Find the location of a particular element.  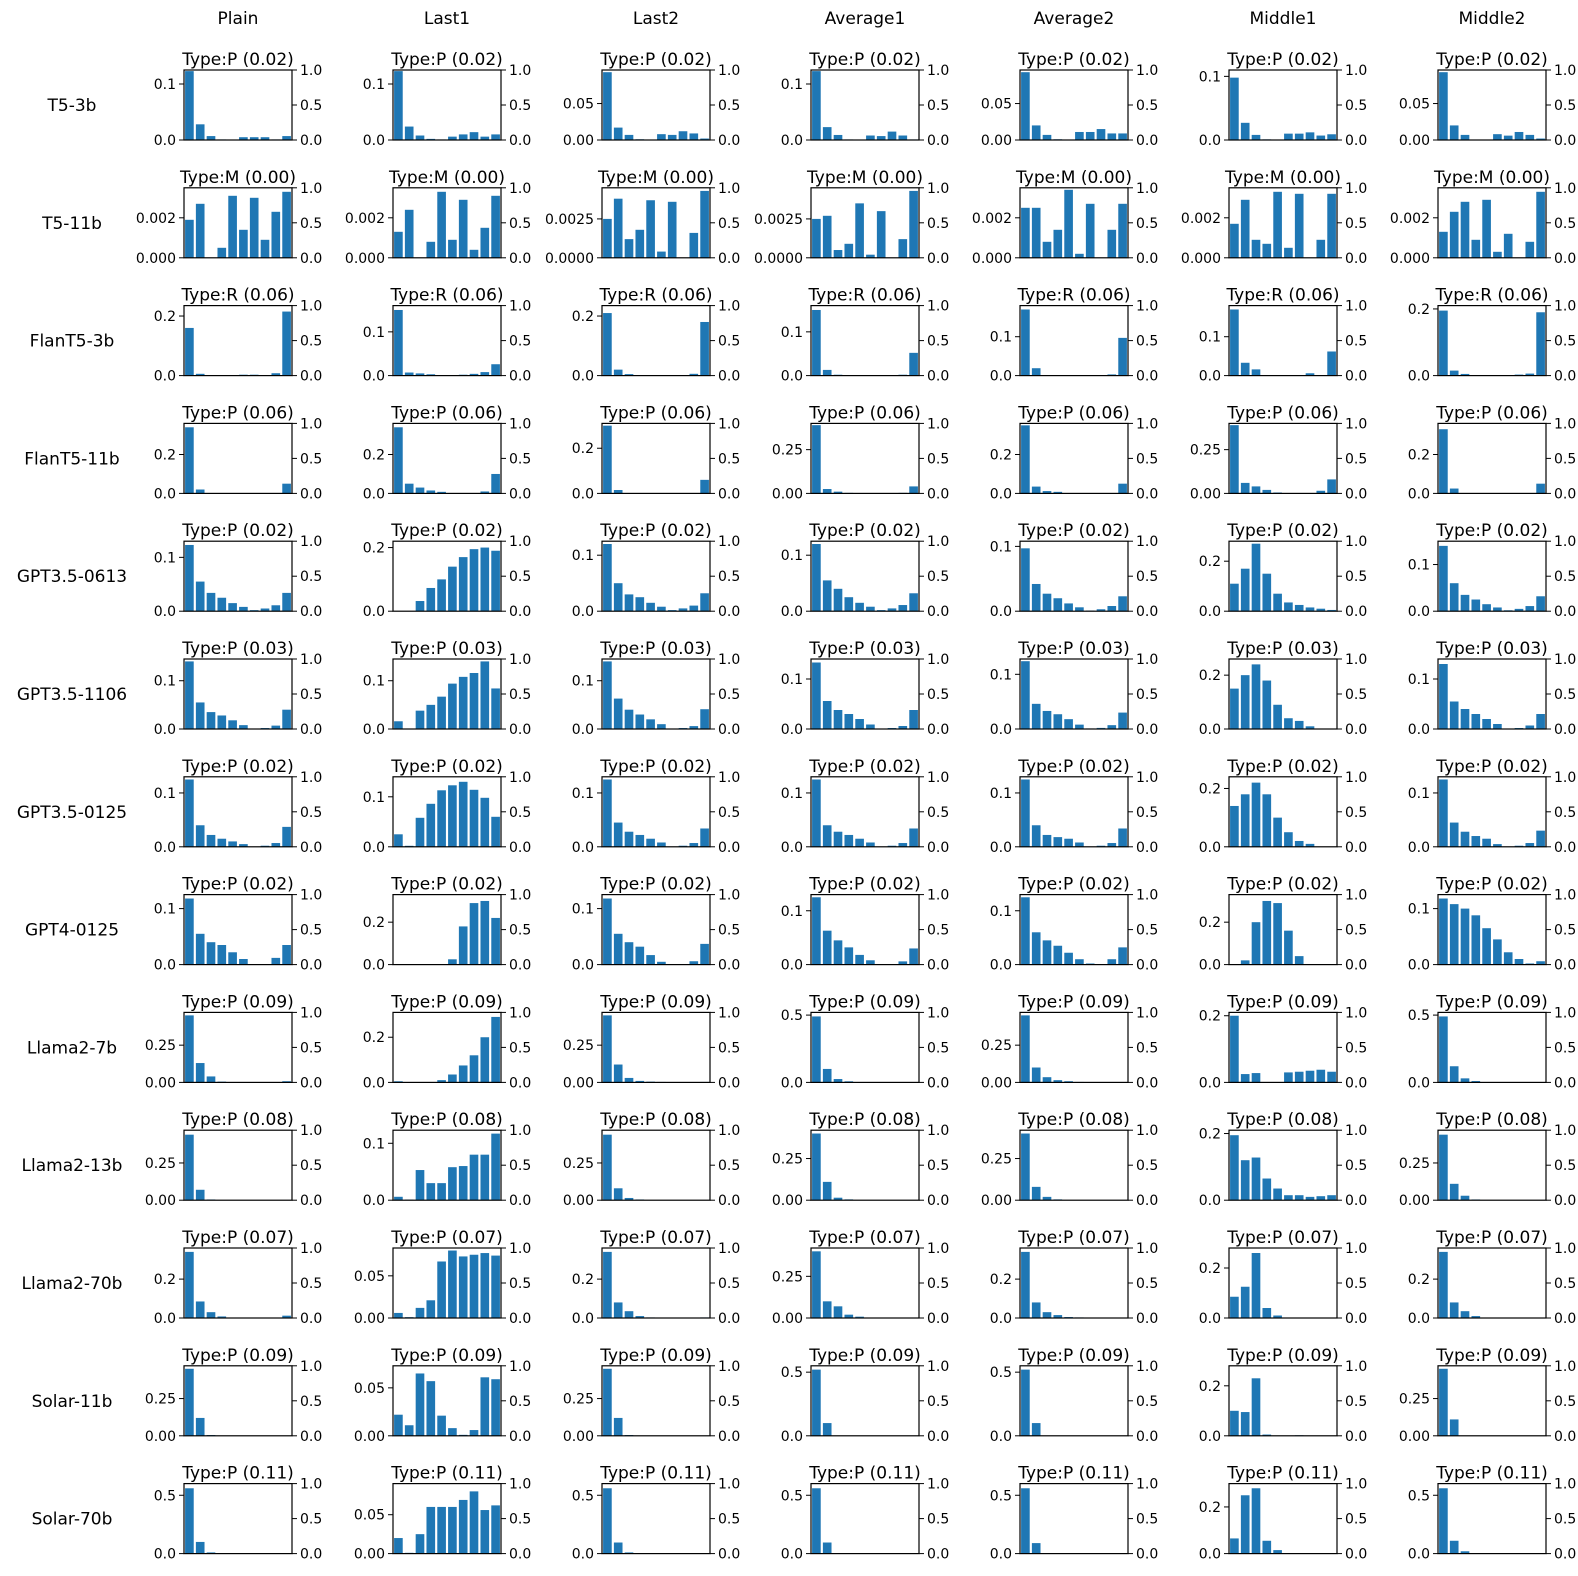

column-title-average2: Average2 is located at coordinates (1074, 19).